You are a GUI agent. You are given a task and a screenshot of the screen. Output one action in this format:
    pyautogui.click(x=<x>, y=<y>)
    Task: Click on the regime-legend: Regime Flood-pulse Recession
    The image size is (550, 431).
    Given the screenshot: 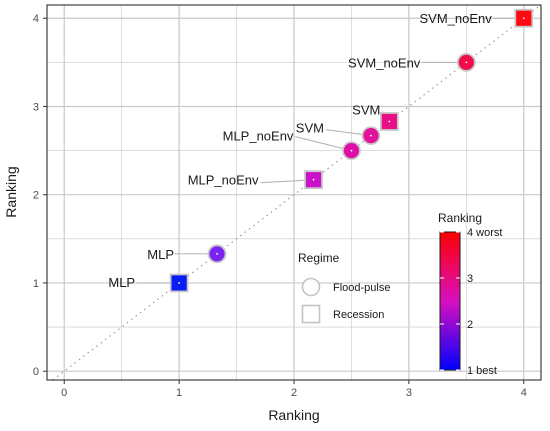 What is the action you would take?
    pyautogui.click(x=344, y=287)
    